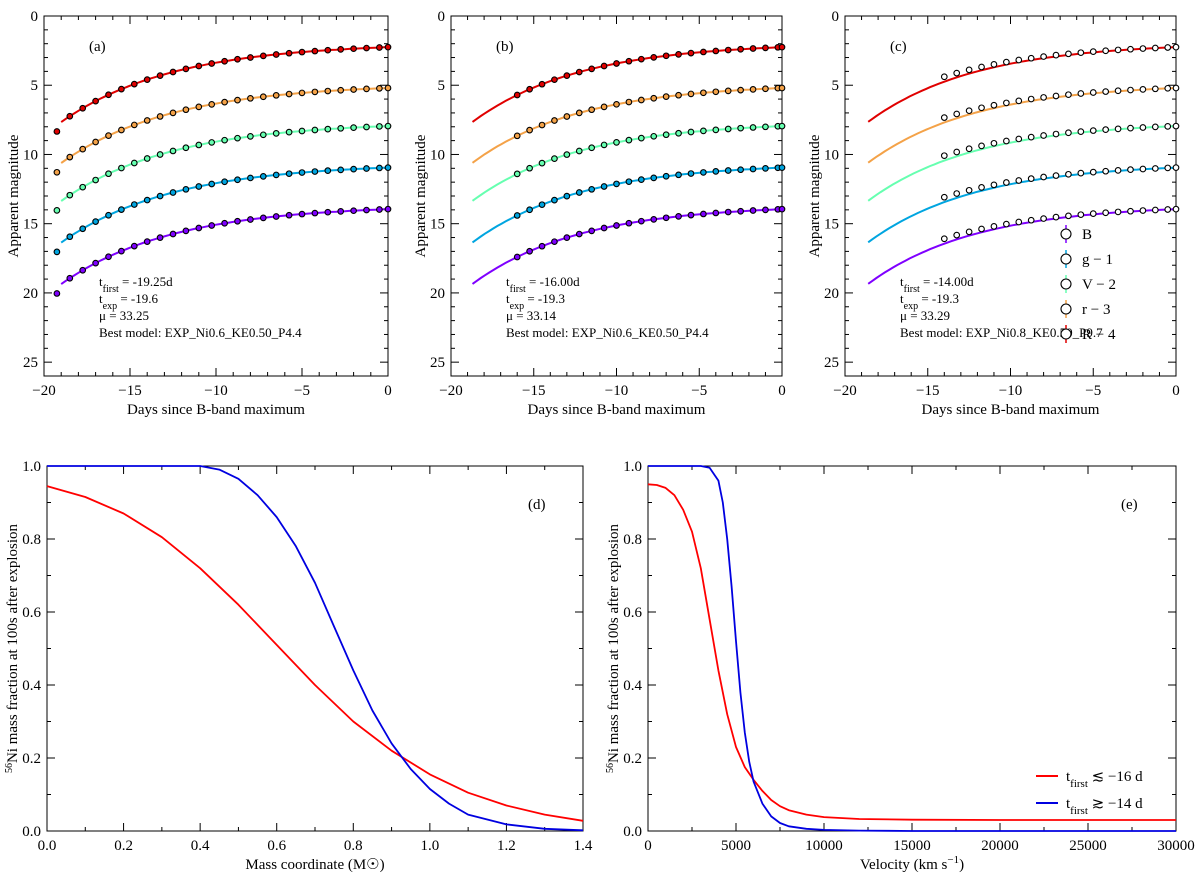  What do you see at coordinates (632, 759) in the screenshot?
I see `y-tick-label: 0.2` at bounding box center [632, 759].